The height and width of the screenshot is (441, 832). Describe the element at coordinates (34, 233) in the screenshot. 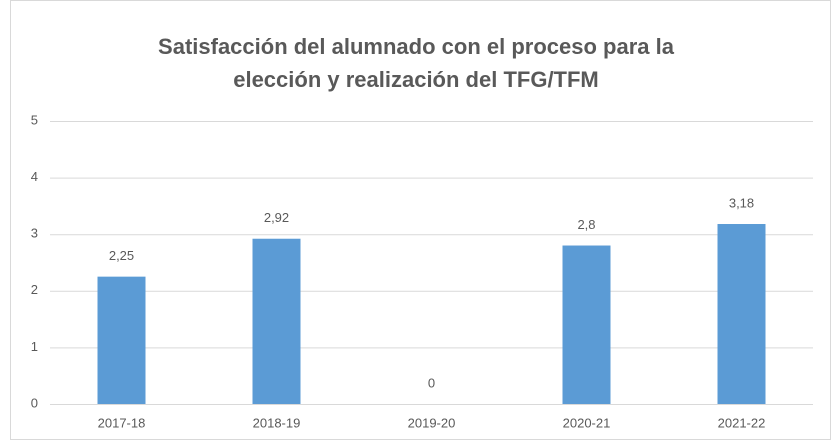

I see `y-tick-label: 3` at that location.